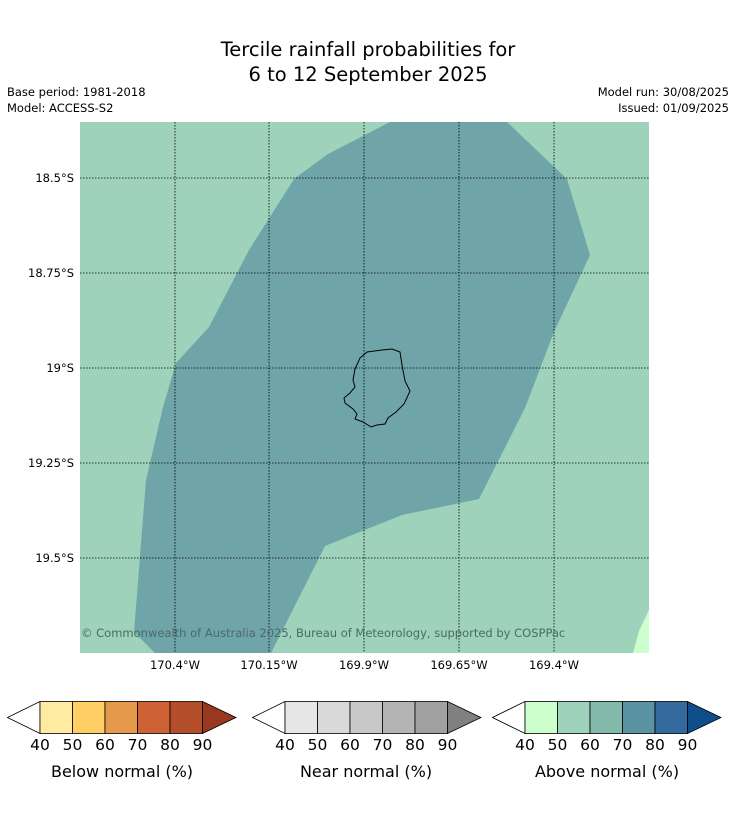 The image size is (736, 816). Describe the element at coordinates (40, 745) in the screenshot. I see `below-tick-40: 40` at that location.